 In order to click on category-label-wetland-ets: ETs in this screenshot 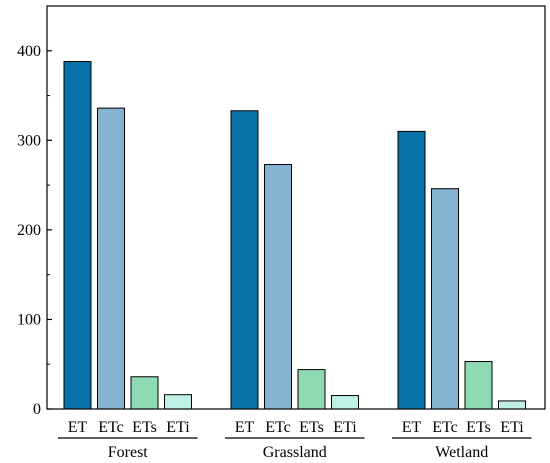, I will do `click(478, 427)`.